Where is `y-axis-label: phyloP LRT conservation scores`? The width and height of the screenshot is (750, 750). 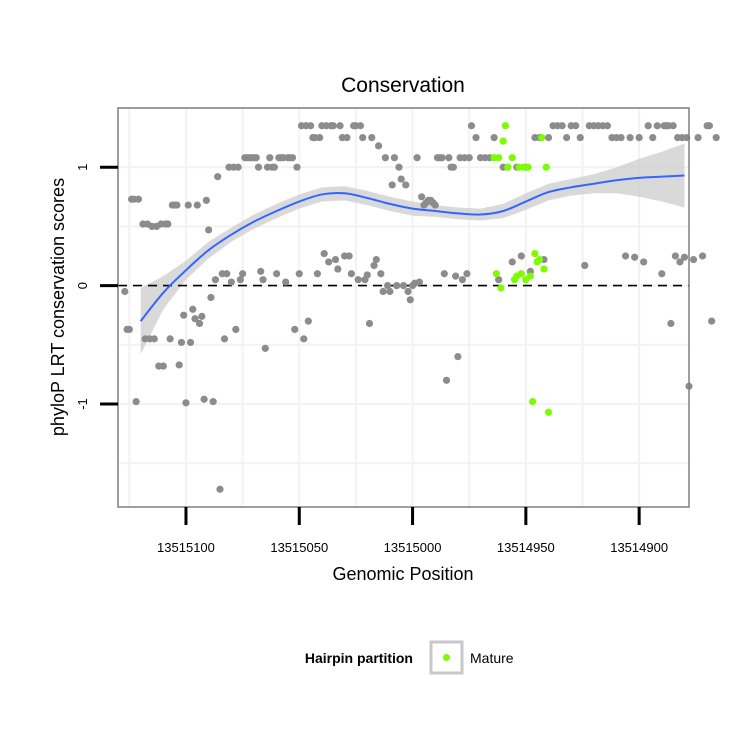 y-axis-label: phyloP LRT conservation scores is located at coordinates (58, 307).